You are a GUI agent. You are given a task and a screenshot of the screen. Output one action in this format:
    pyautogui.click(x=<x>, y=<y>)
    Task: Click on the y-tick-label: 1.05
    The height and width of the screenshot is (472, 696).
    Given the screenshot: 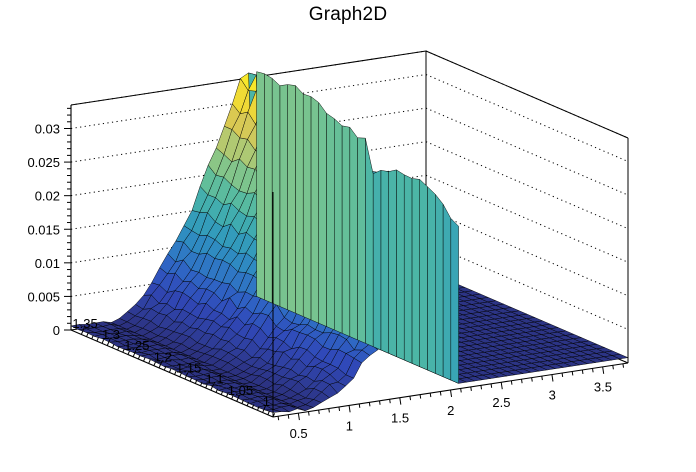 What is the action you would take?
    pyautogui.click(x=240, y=390)
    